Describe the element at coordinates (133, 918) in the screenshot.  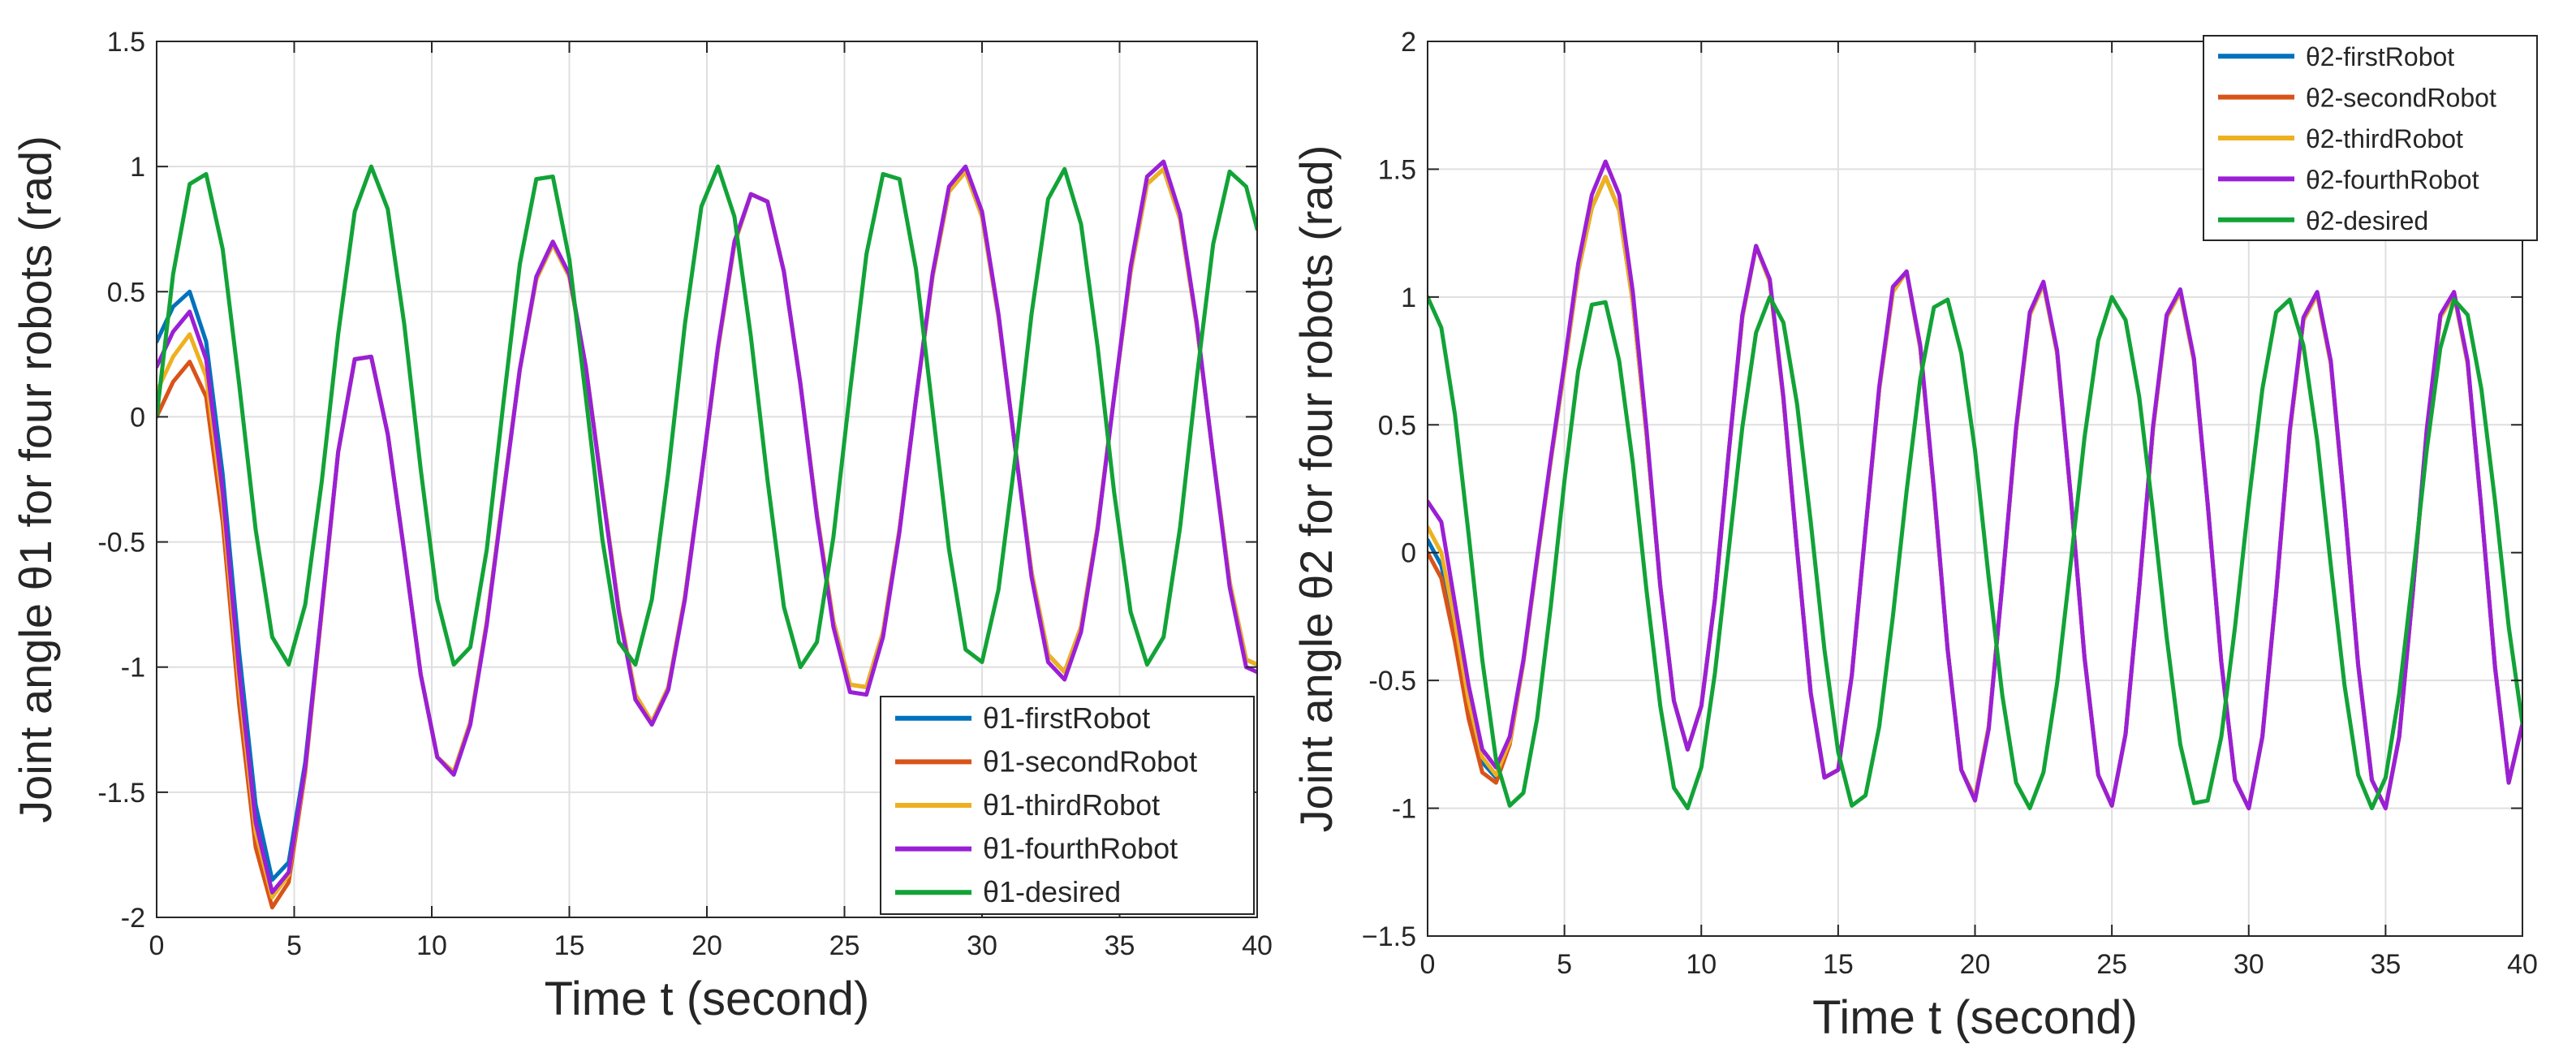
I see `y-tick-label: -2` at that location.